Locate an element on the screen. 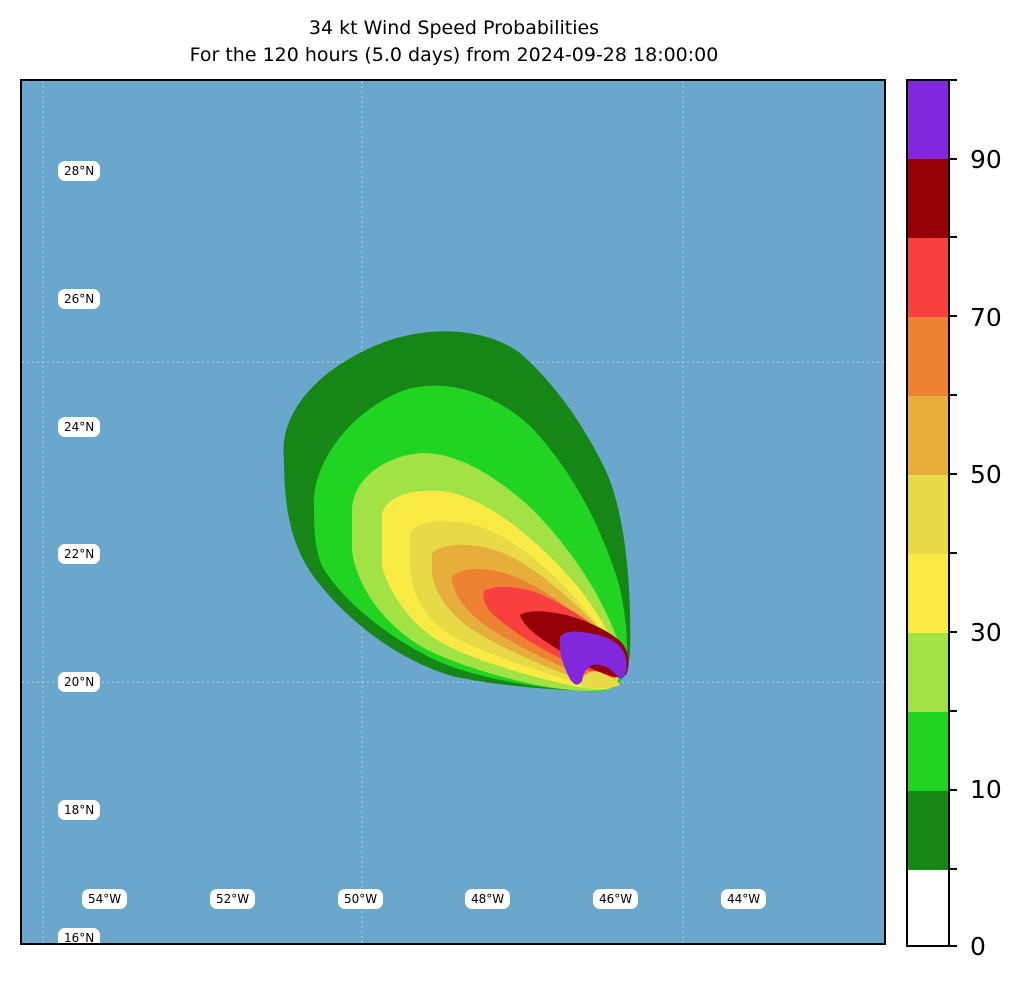  lon-label-52w: 52°W is located at coordinates (233, 899).